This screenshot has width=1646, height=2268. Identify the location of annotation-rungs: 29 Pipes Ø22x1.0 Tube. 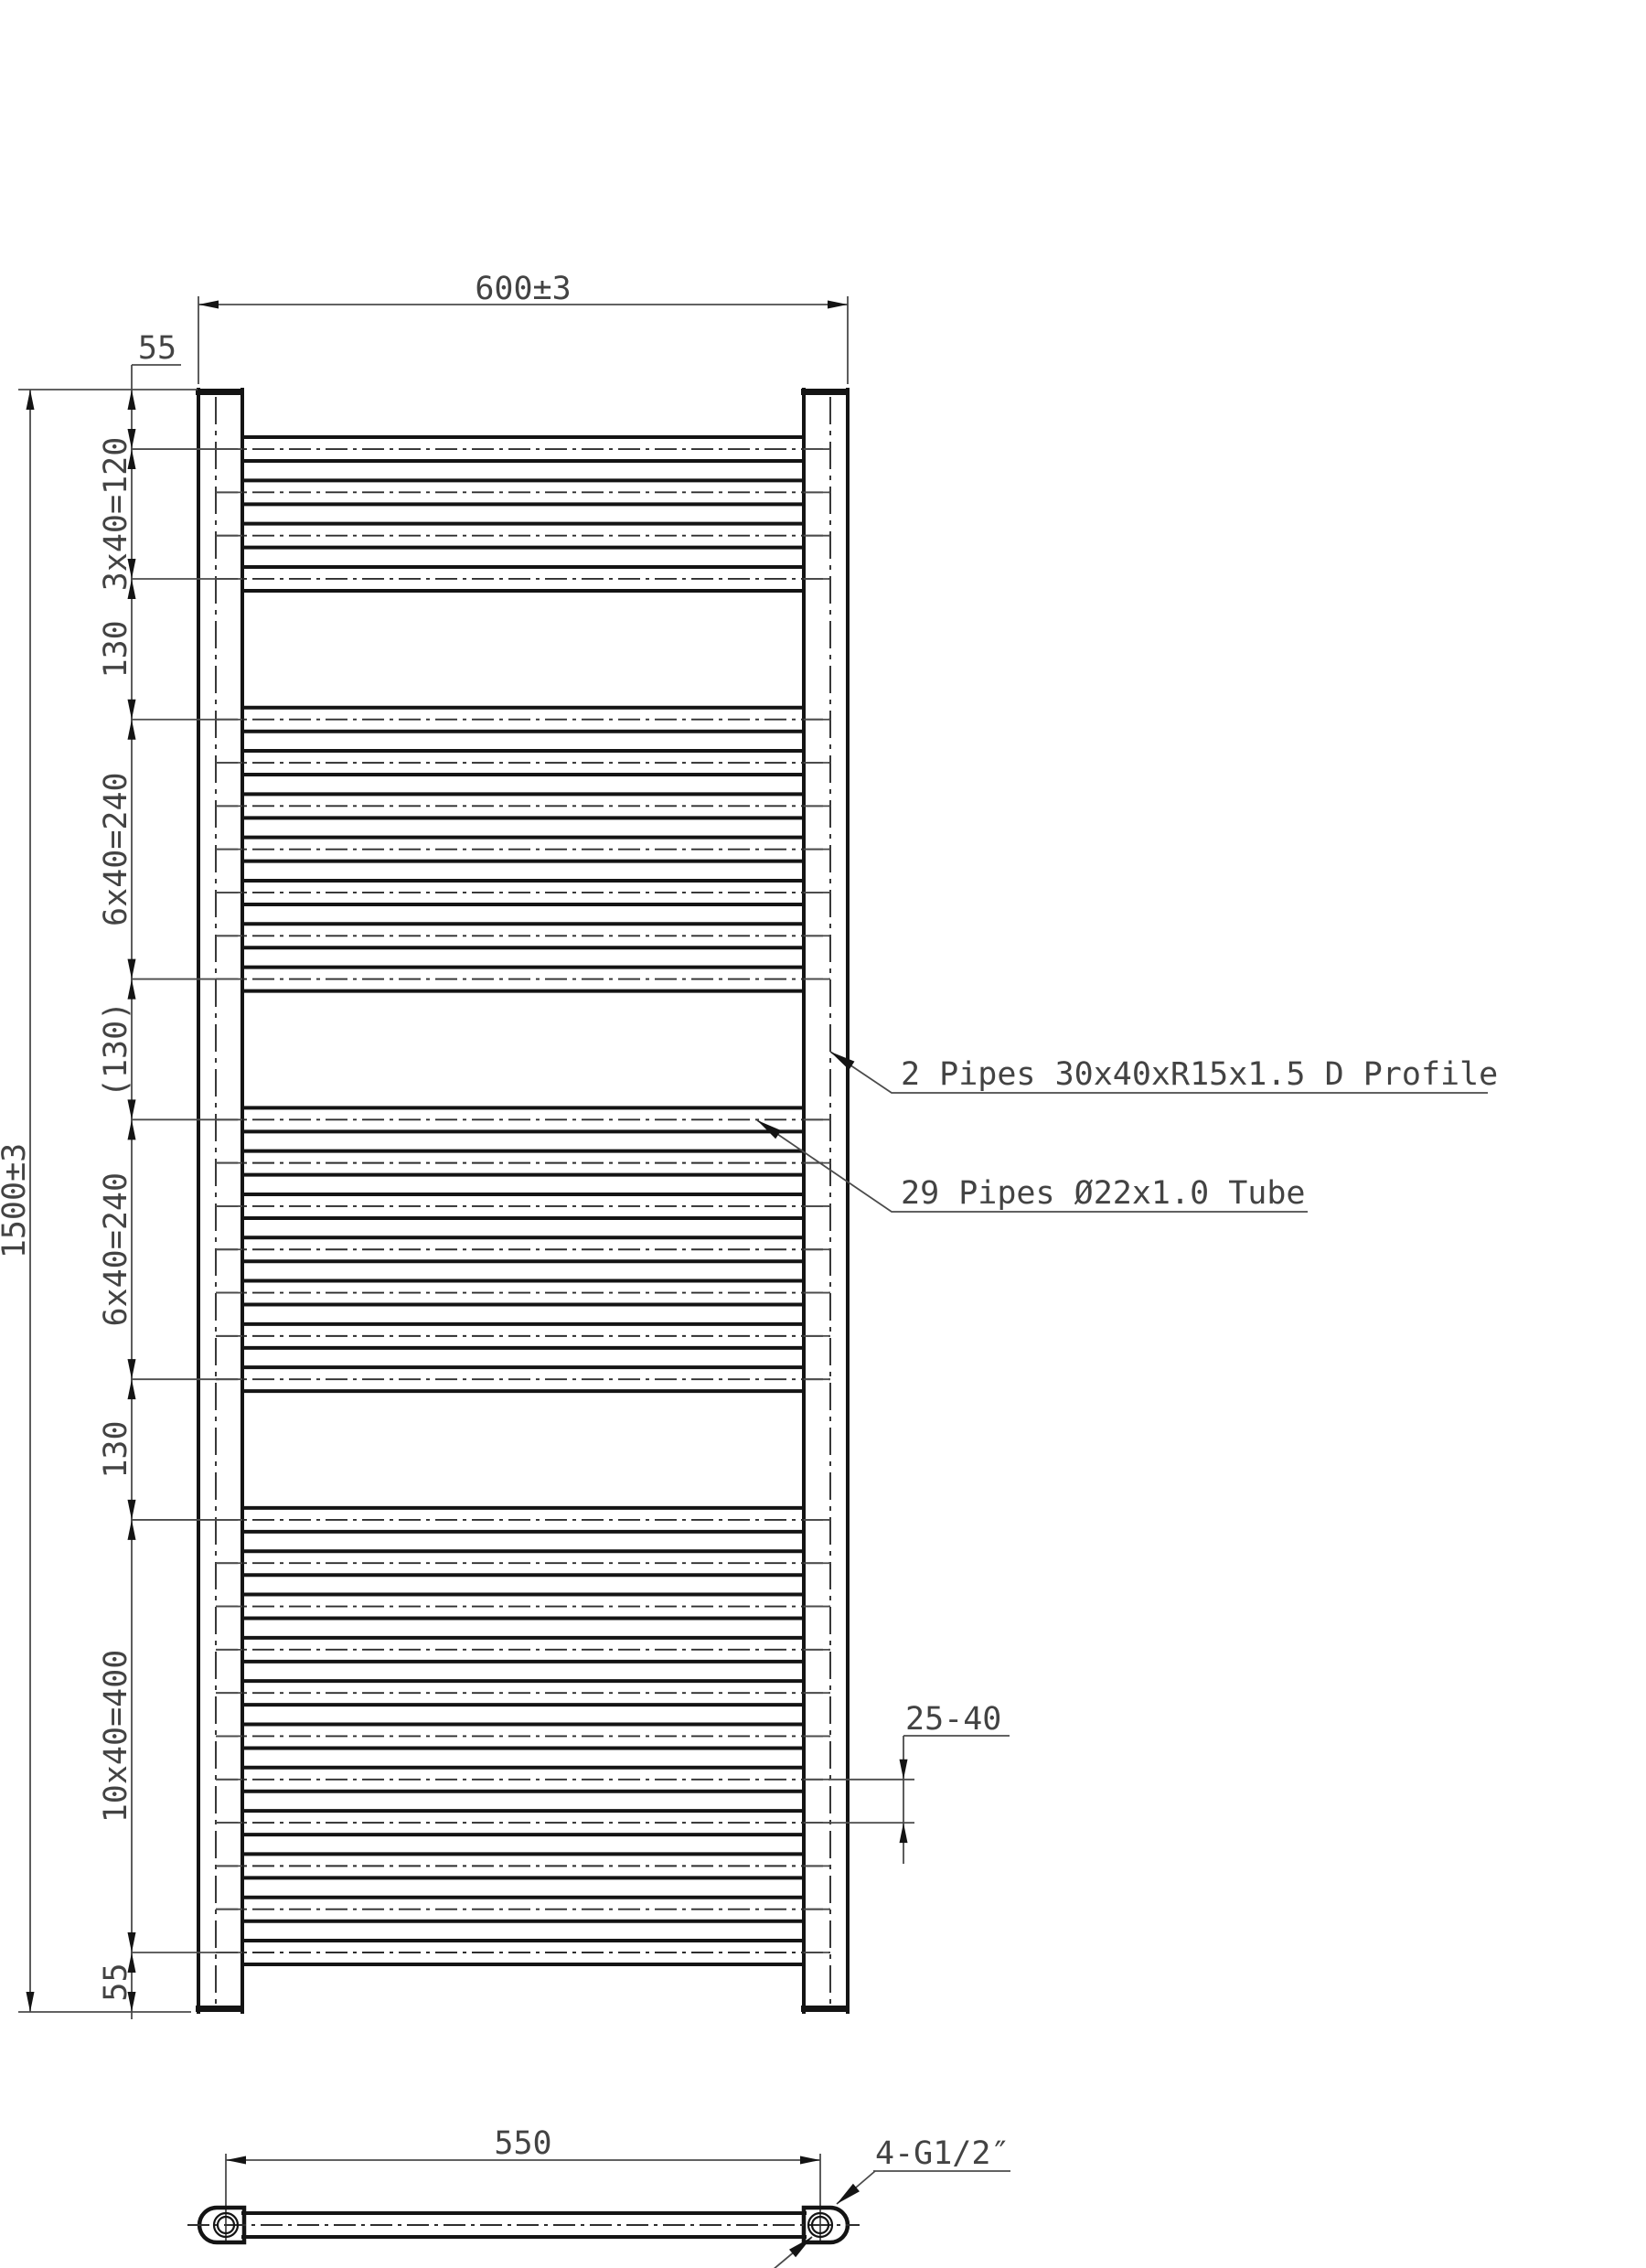
(1032, 1166).